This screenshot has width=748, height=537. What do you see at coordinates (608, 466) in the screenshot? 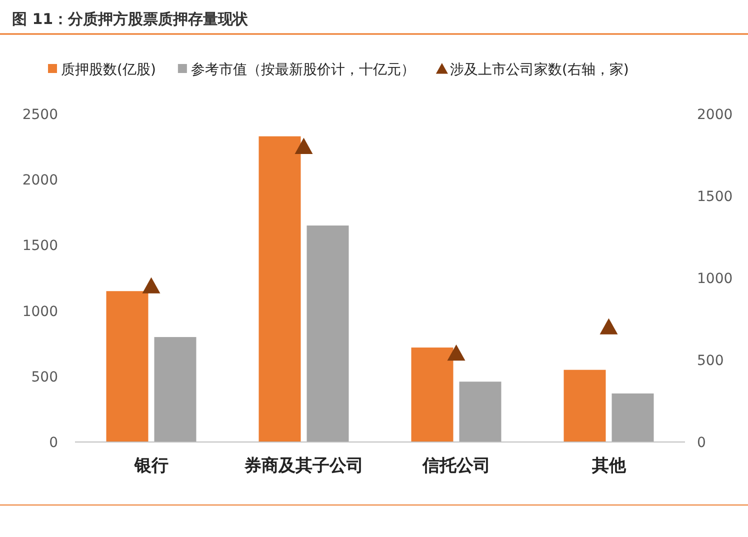
I see `x-tick-label: 其他` at bounding box center [608, 466].